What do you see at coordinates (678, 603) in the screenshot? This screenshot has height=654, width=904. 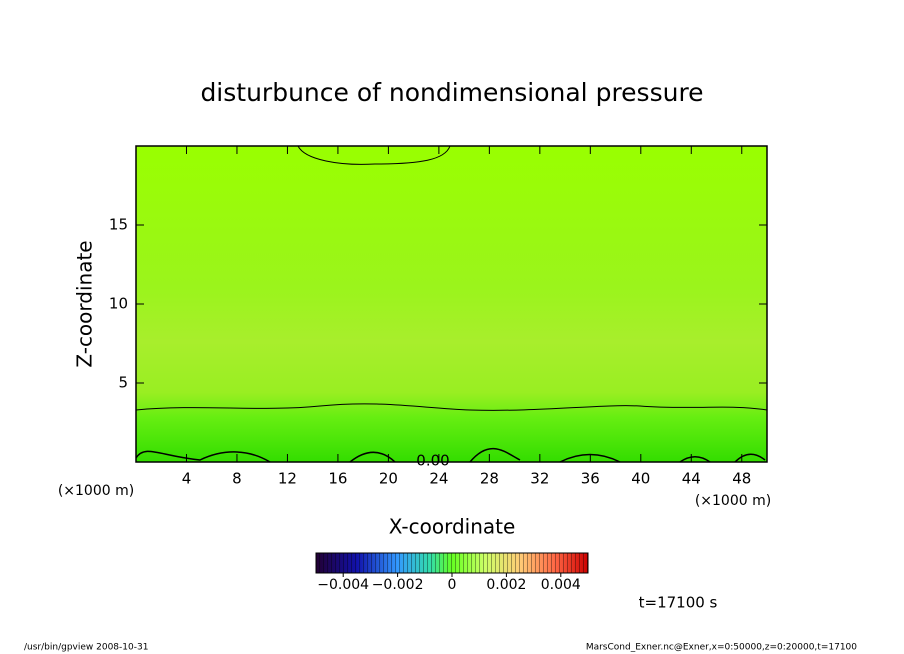 I see `time-annotation: t=17100 s` at bounding box center [678, 603].